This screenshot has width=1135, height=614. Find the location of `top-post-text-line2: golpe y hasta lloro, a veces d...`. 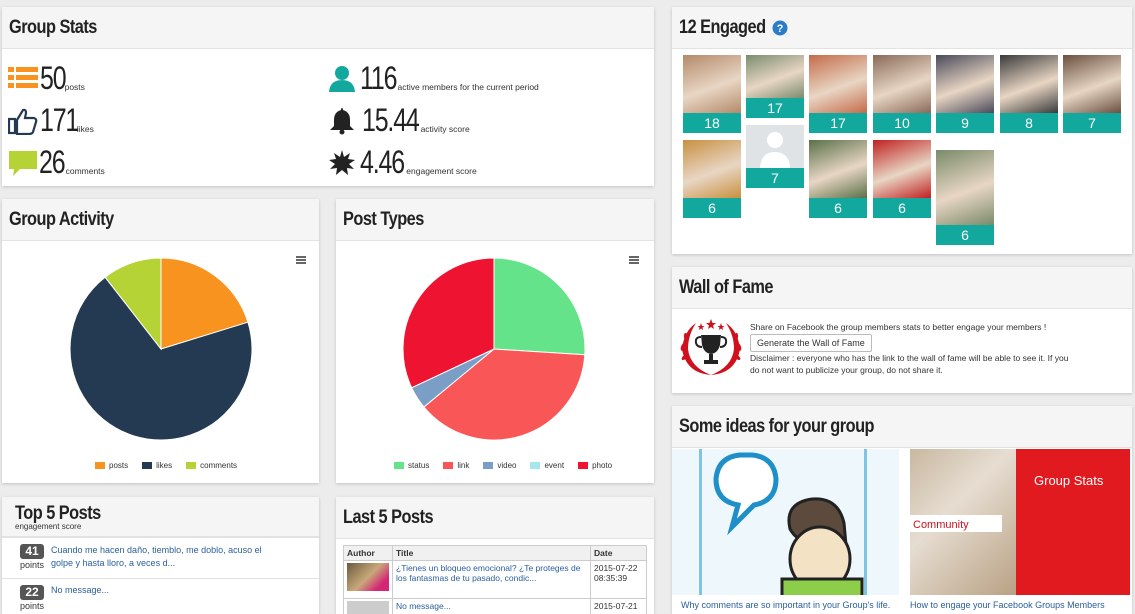

top-post-text-line2: golpe y hasta lloro, a veces d... is located at coordinates (113, 563).